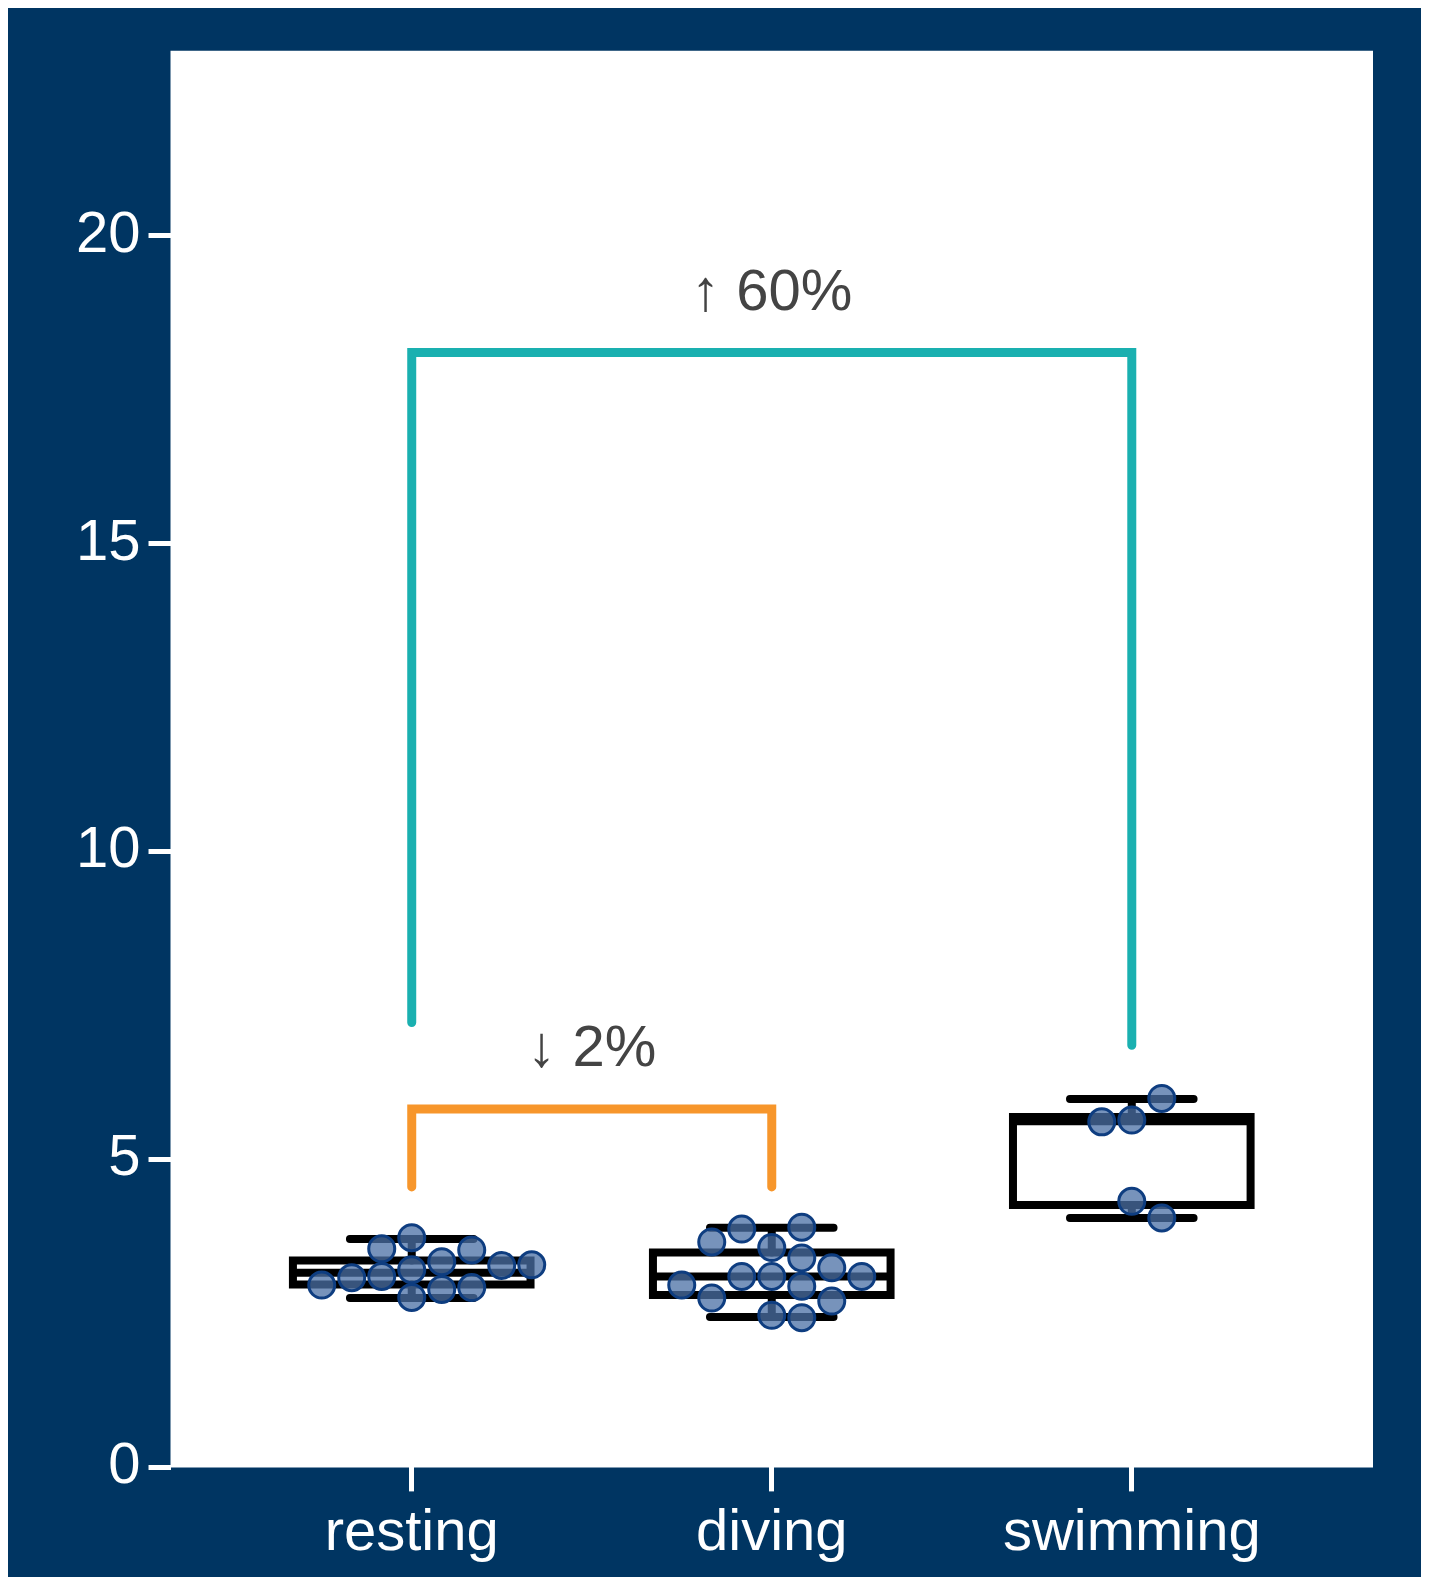  What do you see at coordinates (108, 847) in the screenshot?
I see `y-tick-label: 10` at bounding box center [108, 847].